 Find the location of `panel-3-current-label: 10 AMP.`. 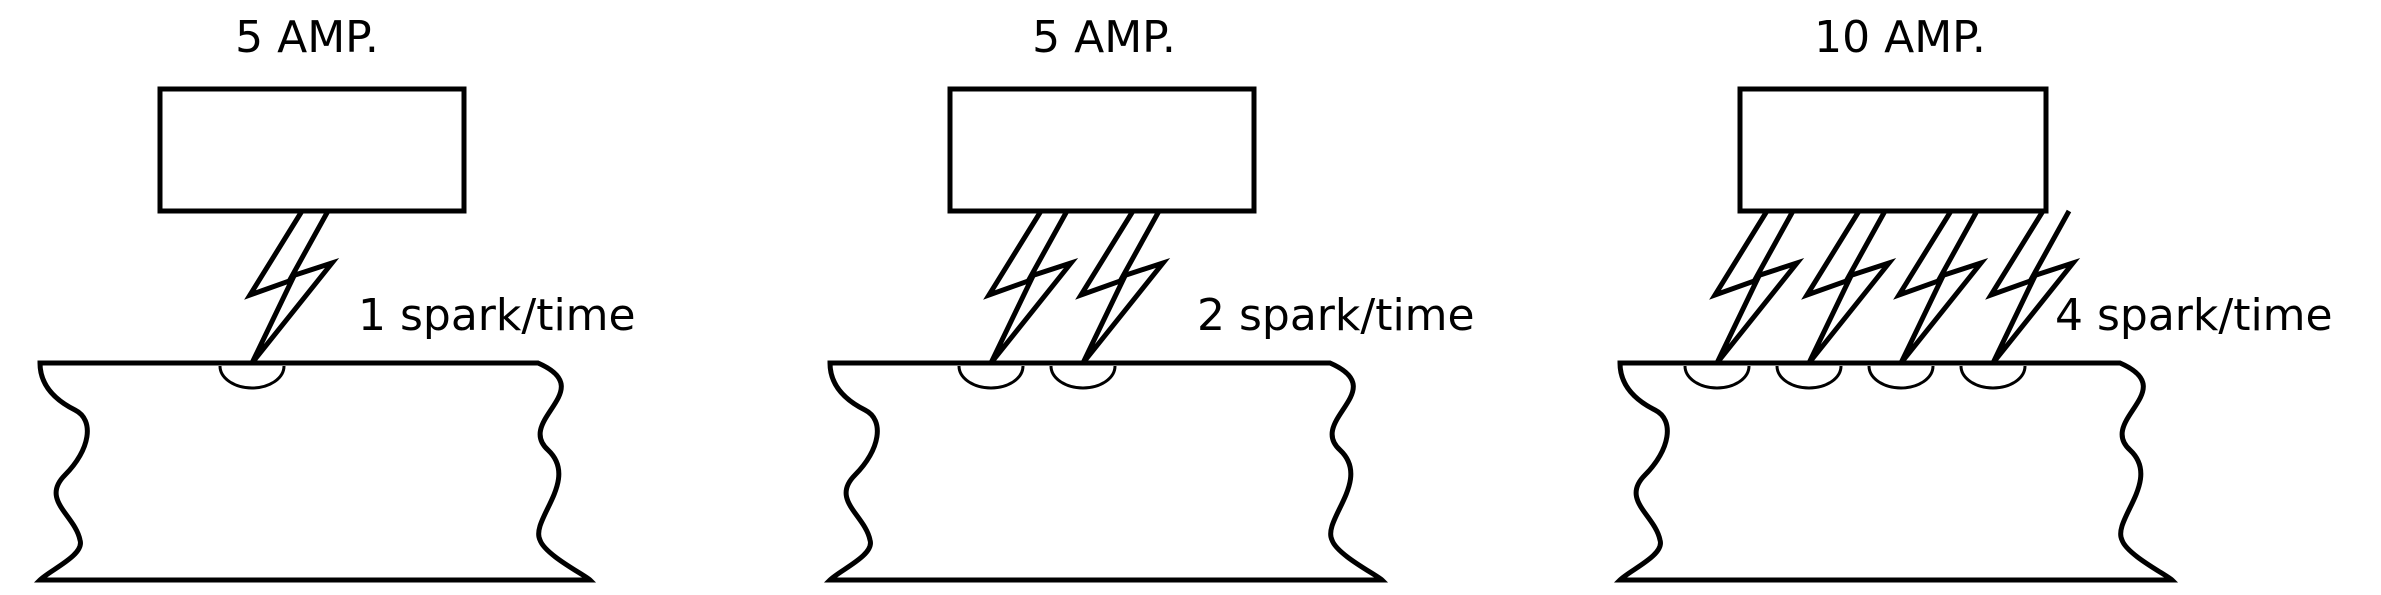

panel-3-current-label: 10 AMP. is located at coordinates (1900, 37).